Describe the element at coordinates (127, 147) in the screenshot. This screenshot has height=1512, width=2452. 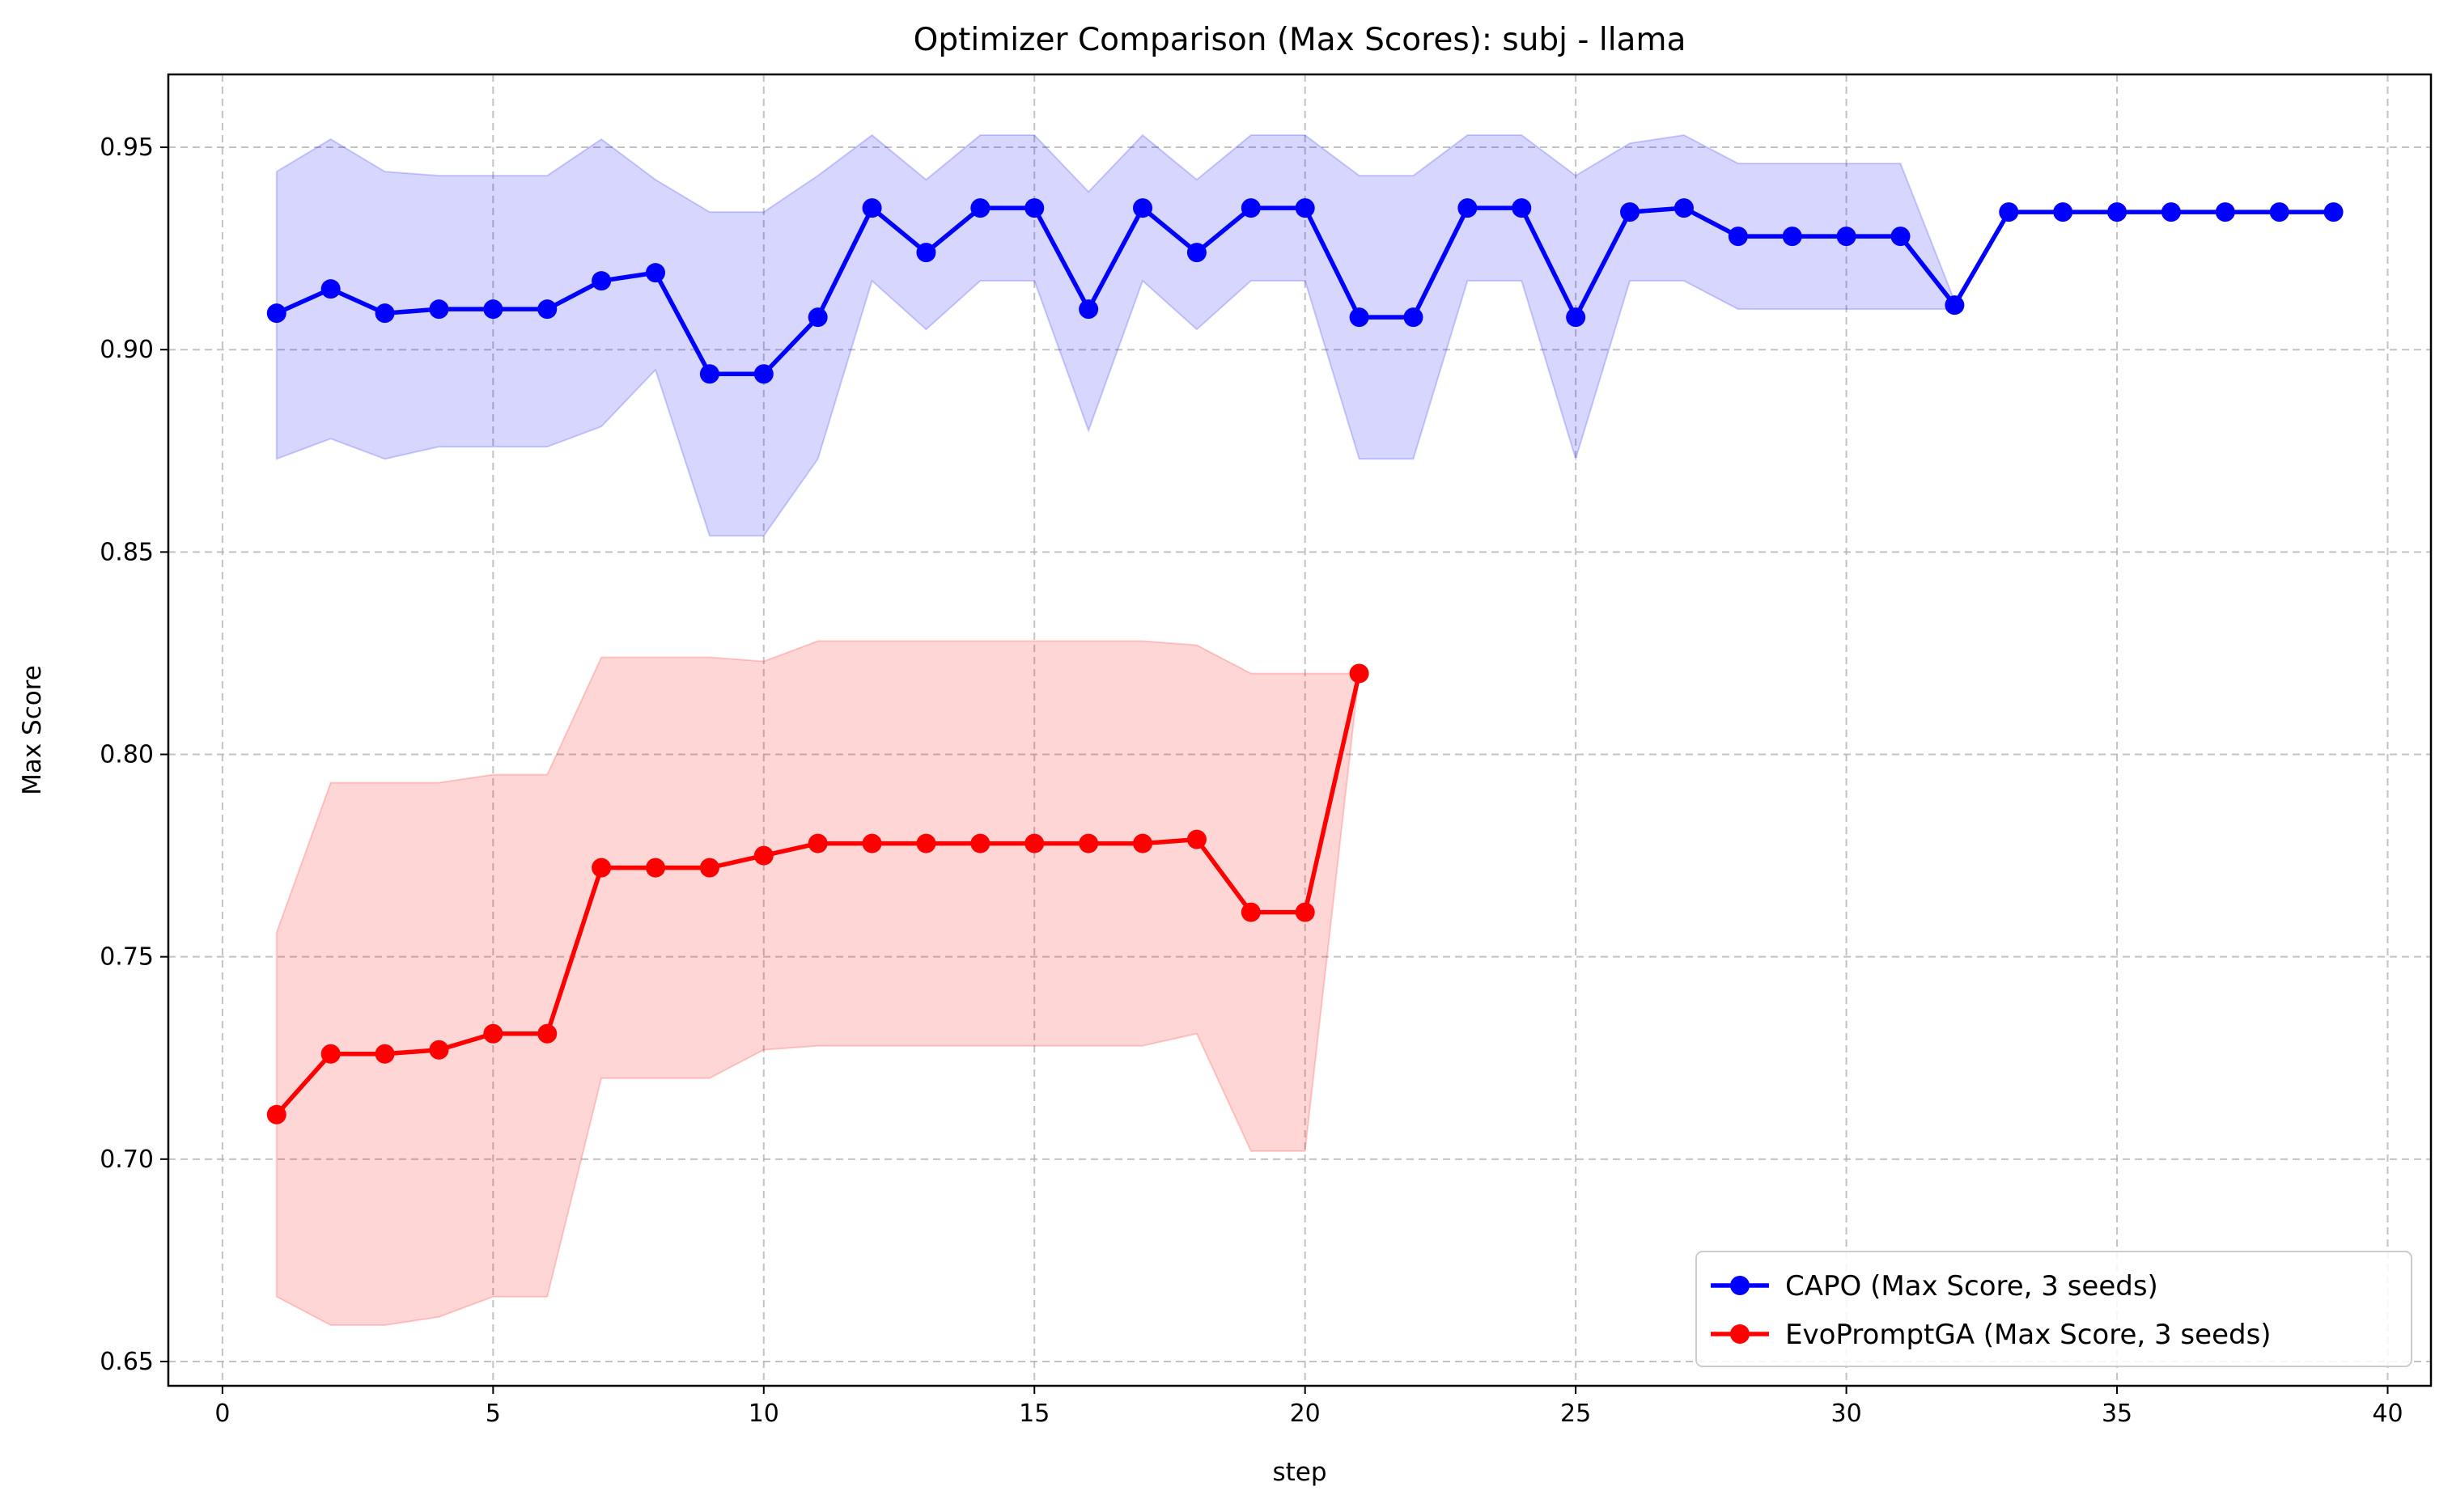
I see `y-tick-label: 0.95` at that location.